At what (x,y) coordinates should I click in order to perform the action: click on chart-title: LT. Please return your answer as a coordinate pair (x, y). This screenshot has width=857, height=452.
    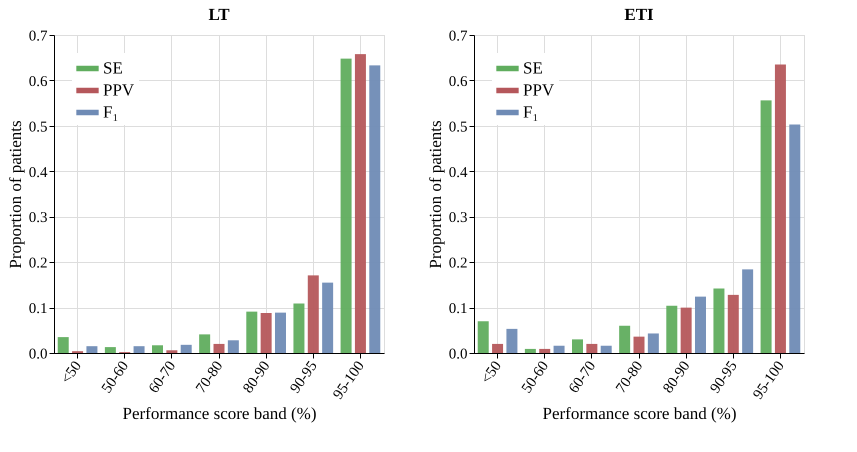
    Looking at the image, I should click on (219, 14).